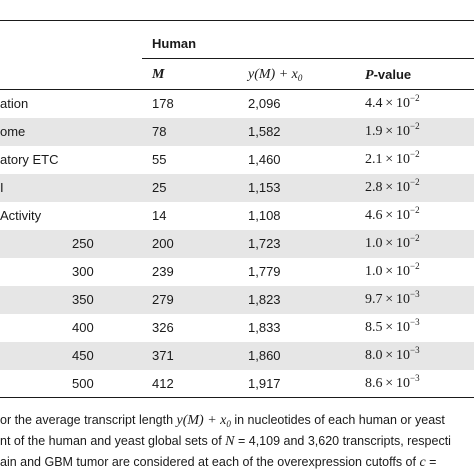 Image resolution: width=474 pixels, height=474 pixels. I want to click on p-mantissa: 1.9, so click(374, 131).